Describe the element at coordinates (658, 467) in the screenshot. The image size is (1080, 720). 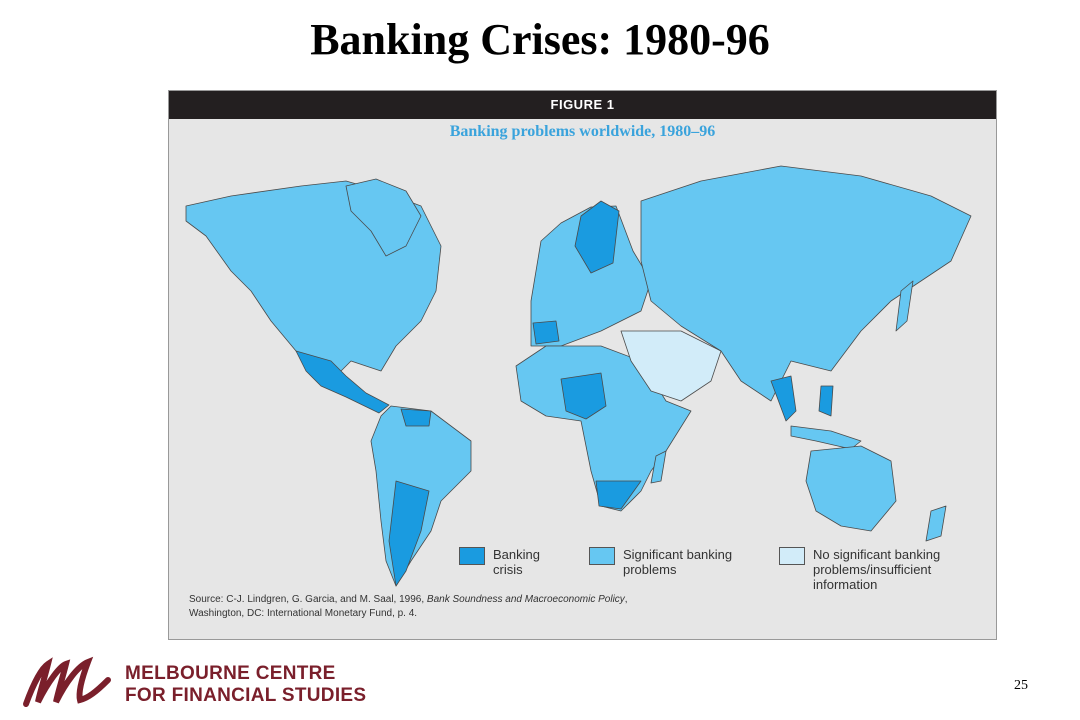
I see `madagascar` at that location.